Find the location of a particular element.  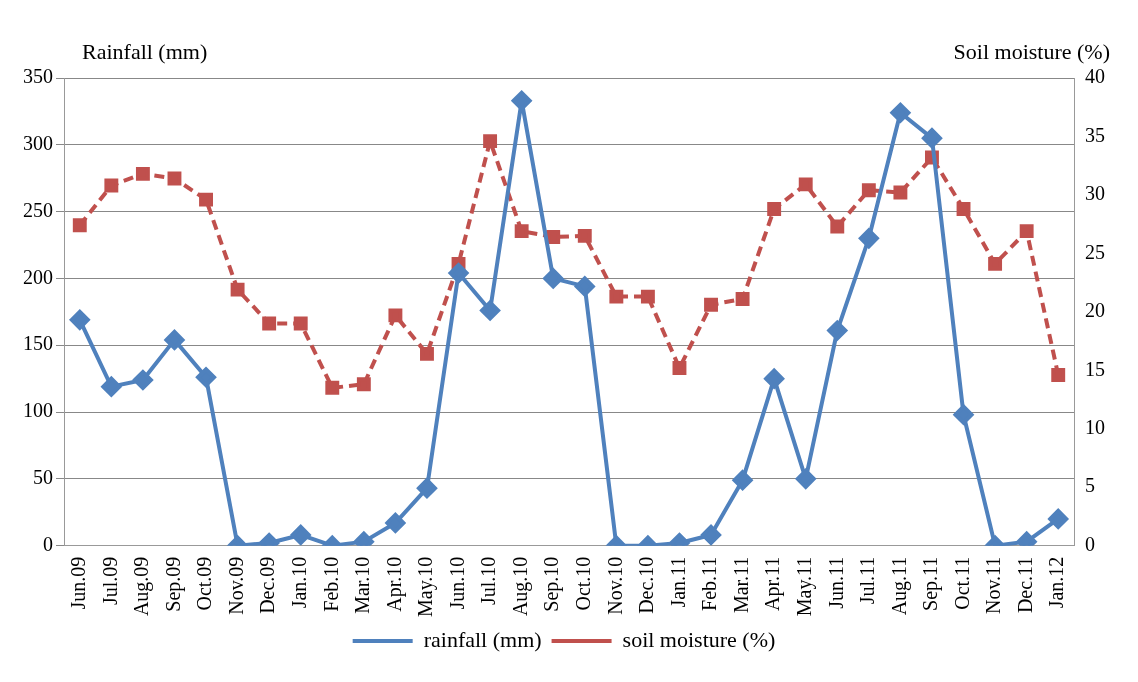

x-tick-label: Dec.10 is located at coordinates (646, 585).